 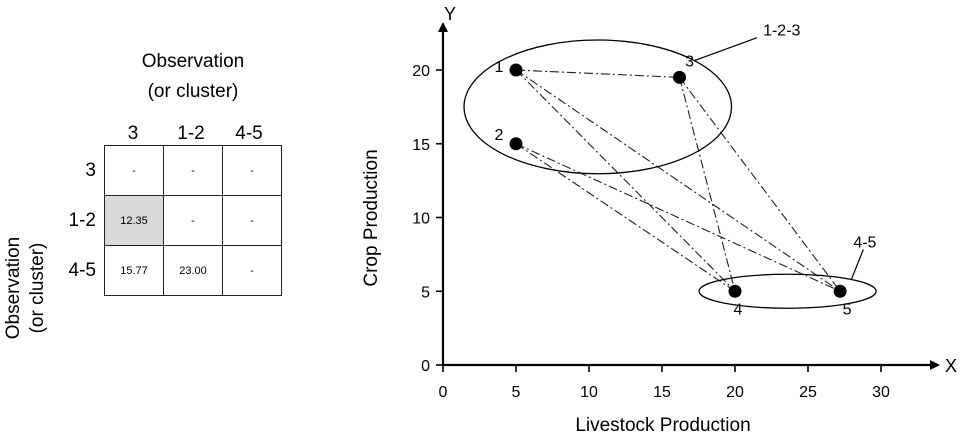 I want to click on matrix-row: - - -, so click(x=193, y=170).